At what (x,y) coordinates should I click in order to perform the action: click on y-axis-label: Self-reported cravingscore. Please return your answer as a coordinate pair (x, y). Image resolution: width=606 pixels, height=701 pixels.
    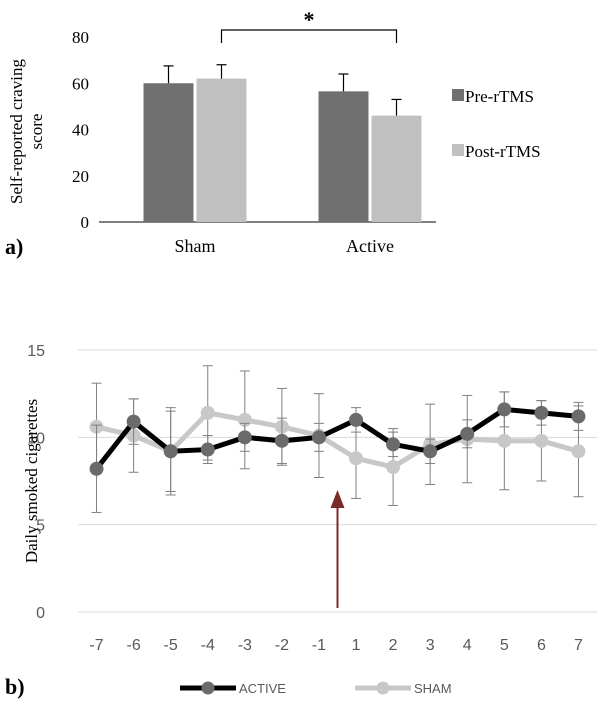
    Looking at the image, I should click on (26, 131).